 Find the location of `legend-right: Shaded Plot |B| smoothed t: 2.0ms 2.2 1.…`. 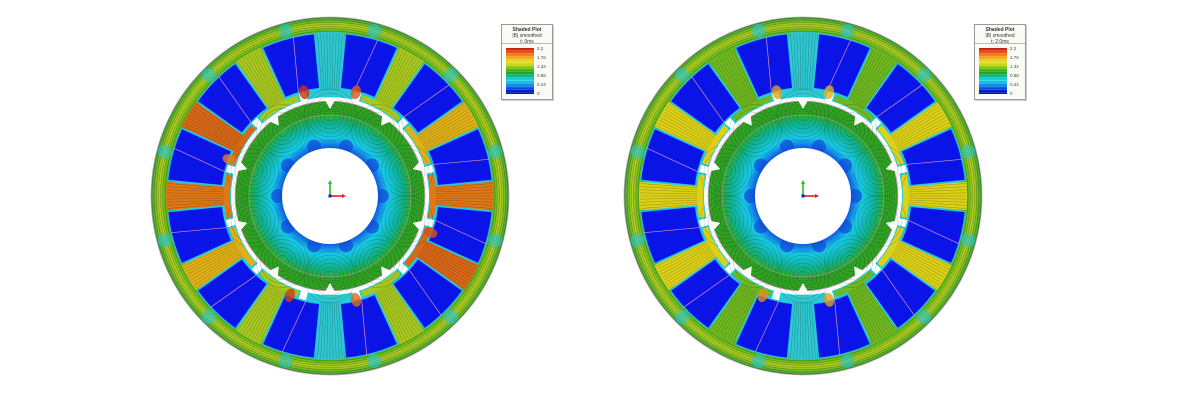

legend-right: Shaded Plot |B| smoothed t: 2.0ms 2.2 1.… is located at coordinates (1000, 62).